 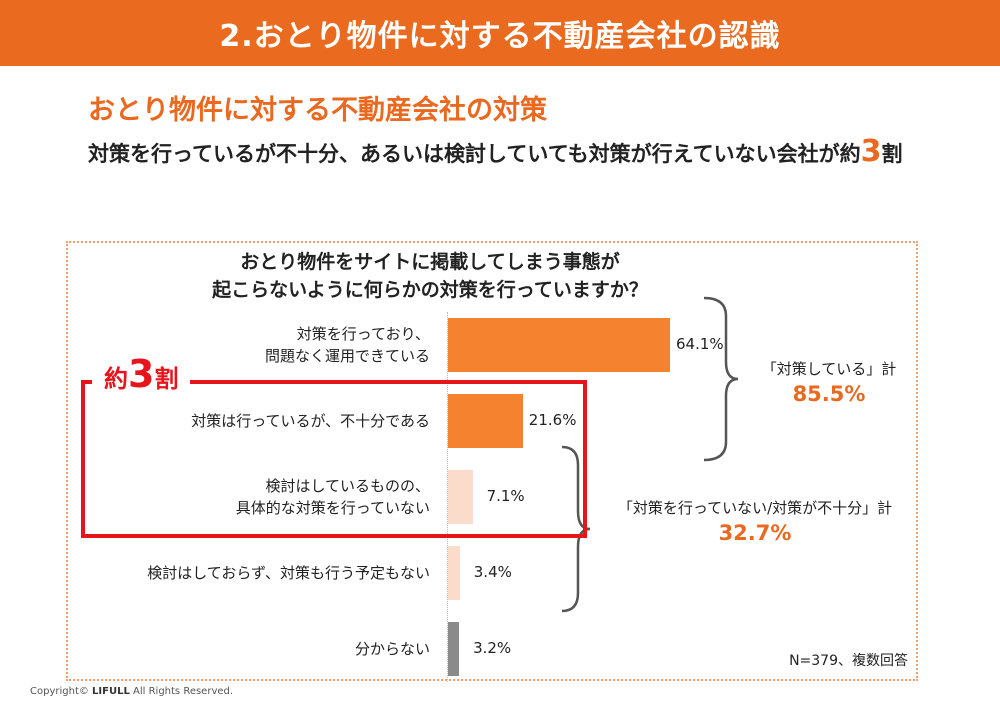 What do you see at coordinates (500, 36) in the screenshot?
I see `page-title: 2.おとり物件に対する不動産会社の認識` at bounding box center [500, 36].